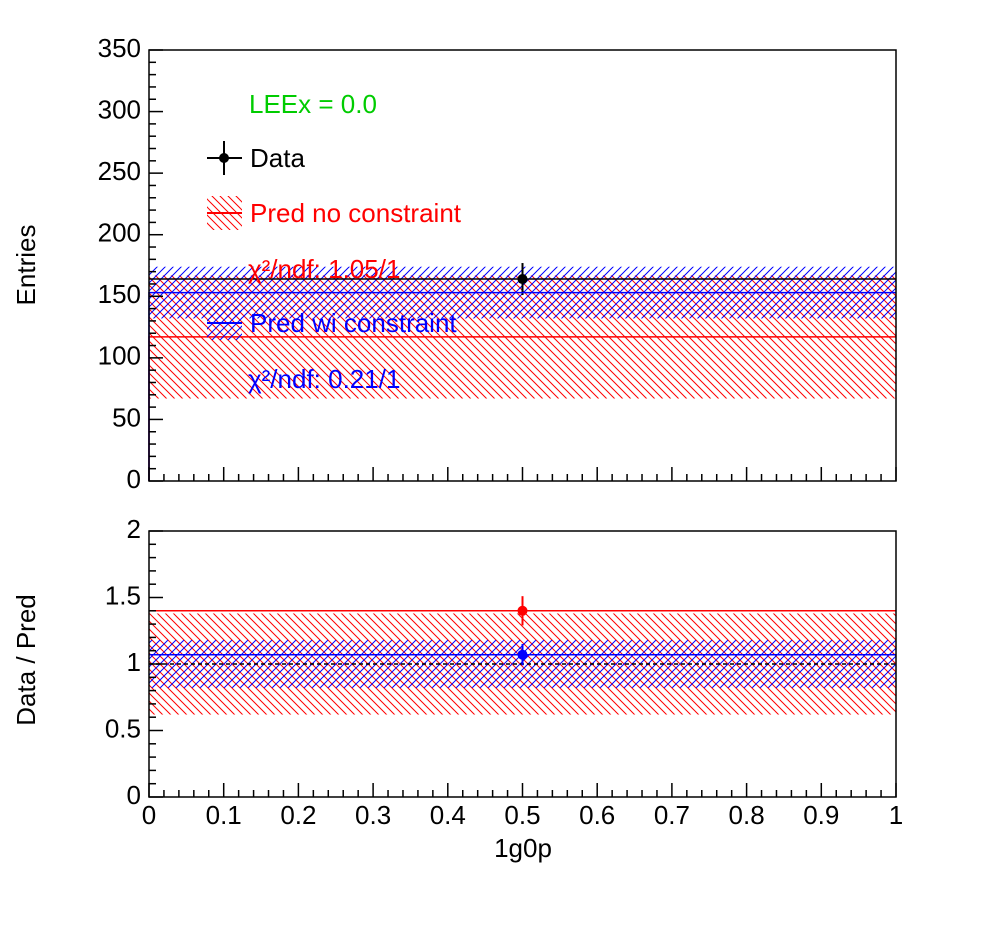 This screenshot has height=927, width=996. I want to click on y-tick-label: 2, so click(134, 529).